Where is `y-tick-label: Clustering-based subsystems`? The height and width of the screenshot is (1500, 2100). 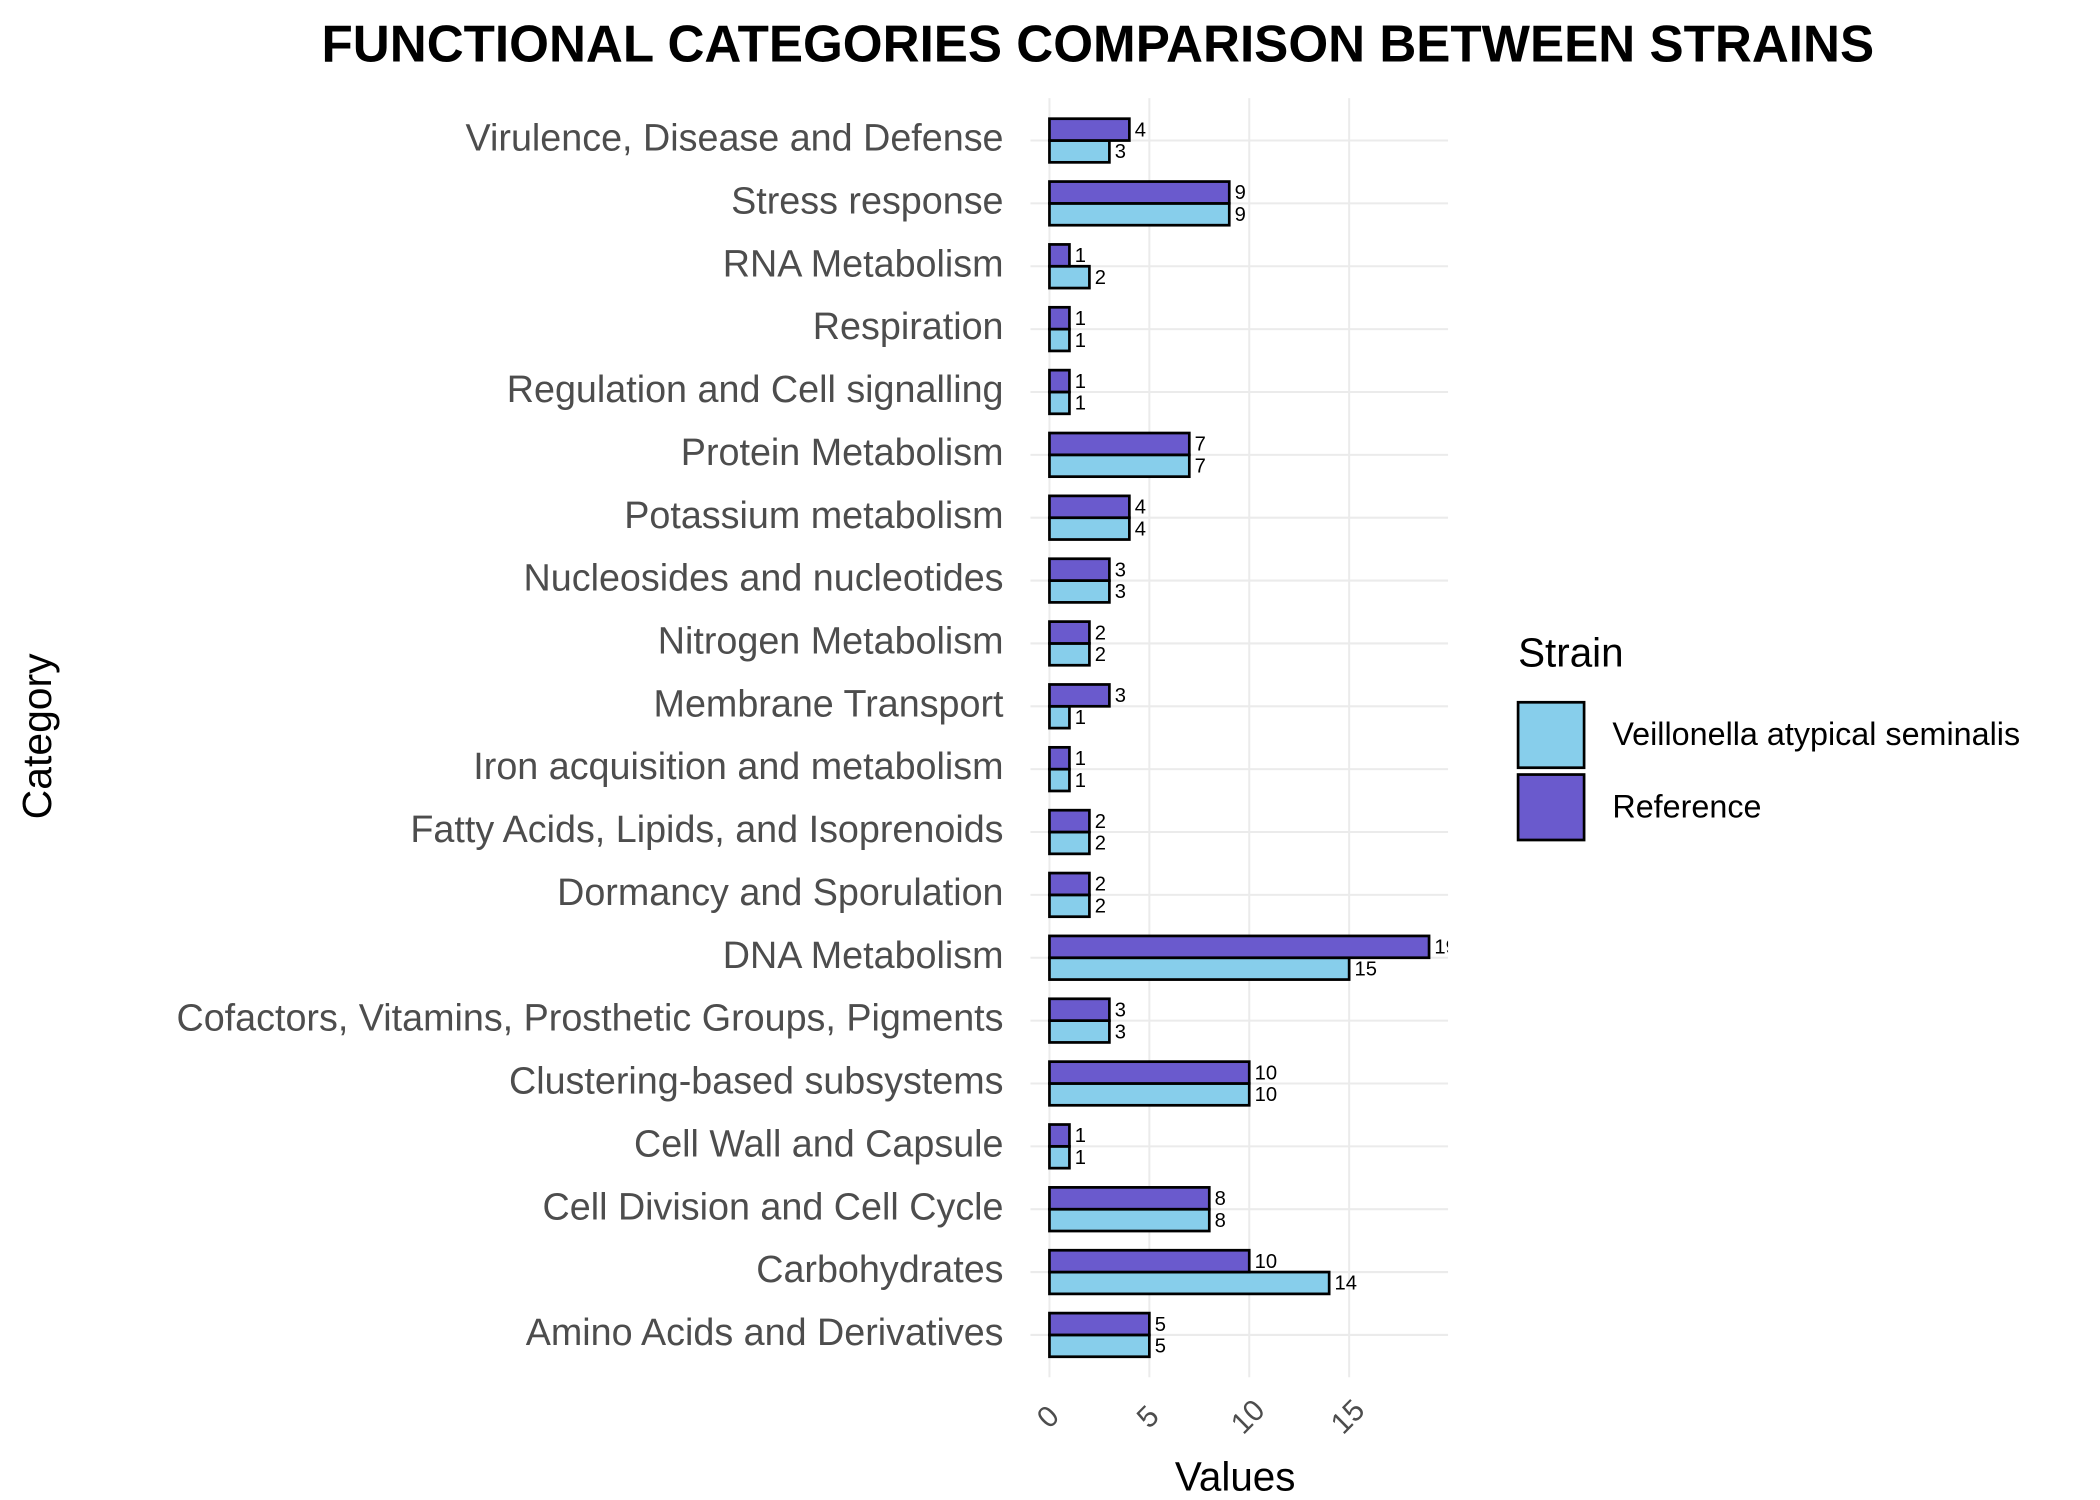 y-tick-label: Clustering-based subsystems is located at coordinates (756, 1081).